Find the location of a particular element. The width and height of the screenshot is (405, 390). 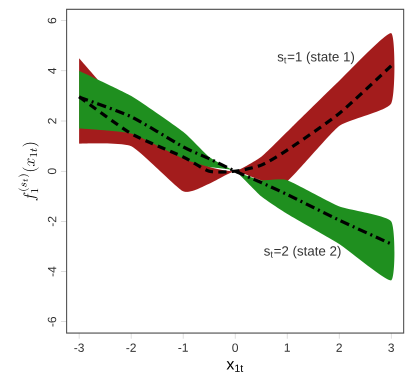

x-tick-label: 2 is located at coordinates (339, 347).